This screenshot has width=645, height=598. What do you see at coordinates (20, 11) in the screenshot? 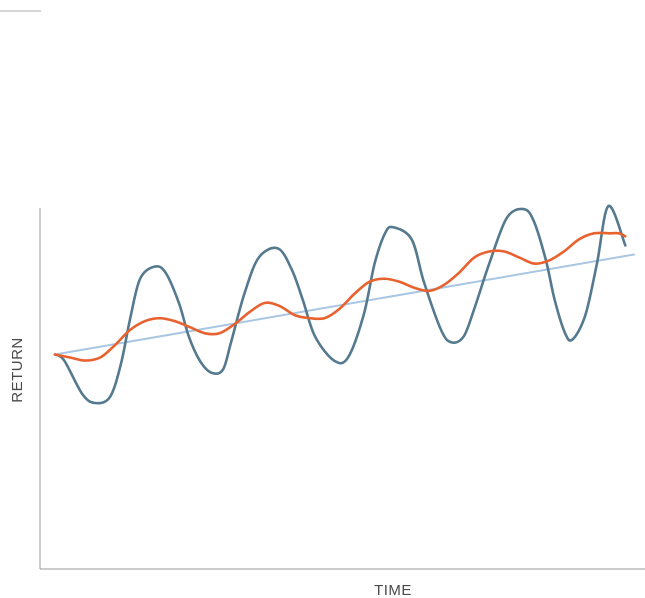
I see `top-divider` at bounding box center [20, 11].